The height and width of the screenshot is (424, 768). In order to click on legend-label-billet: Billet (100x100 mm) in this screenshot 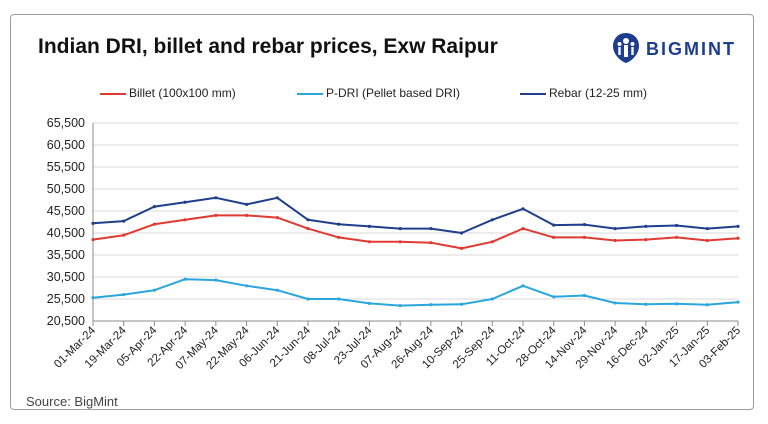, I will do `click(182, 93)`.